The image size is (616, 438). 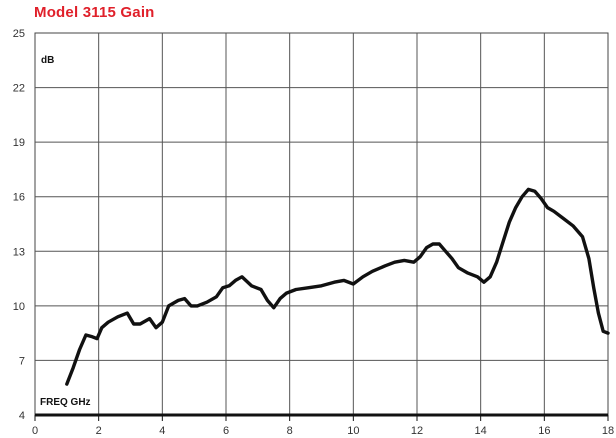 I want to click on x-tick-label-4: 4, so click(x=162, y=431).